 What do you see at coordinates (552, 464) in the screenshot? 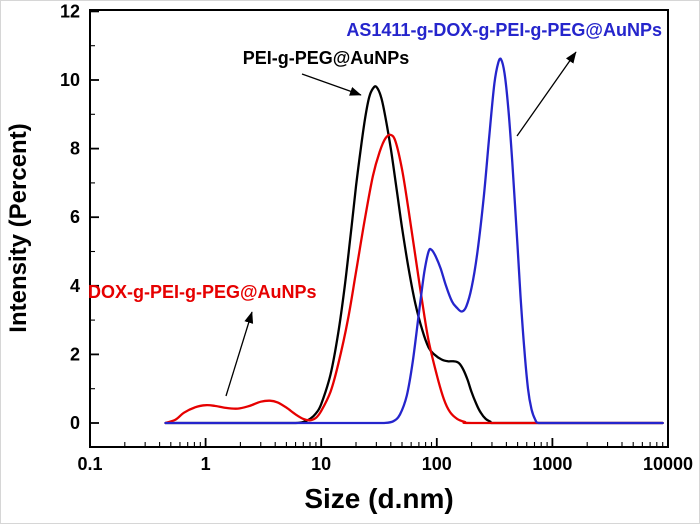
I see `x-tick-label: 1000` at bounding box center [552, 464].